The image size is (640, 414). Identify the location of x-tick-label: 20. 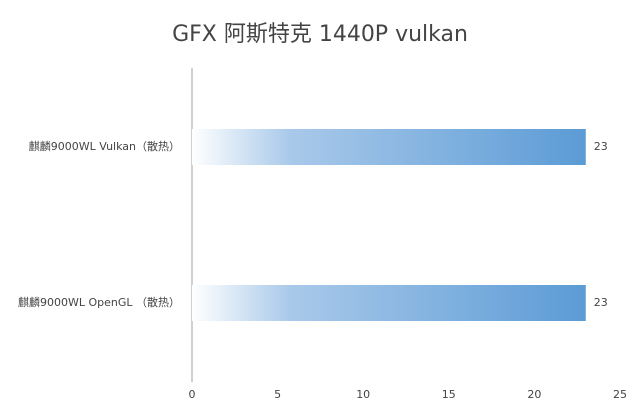
(534, 394).